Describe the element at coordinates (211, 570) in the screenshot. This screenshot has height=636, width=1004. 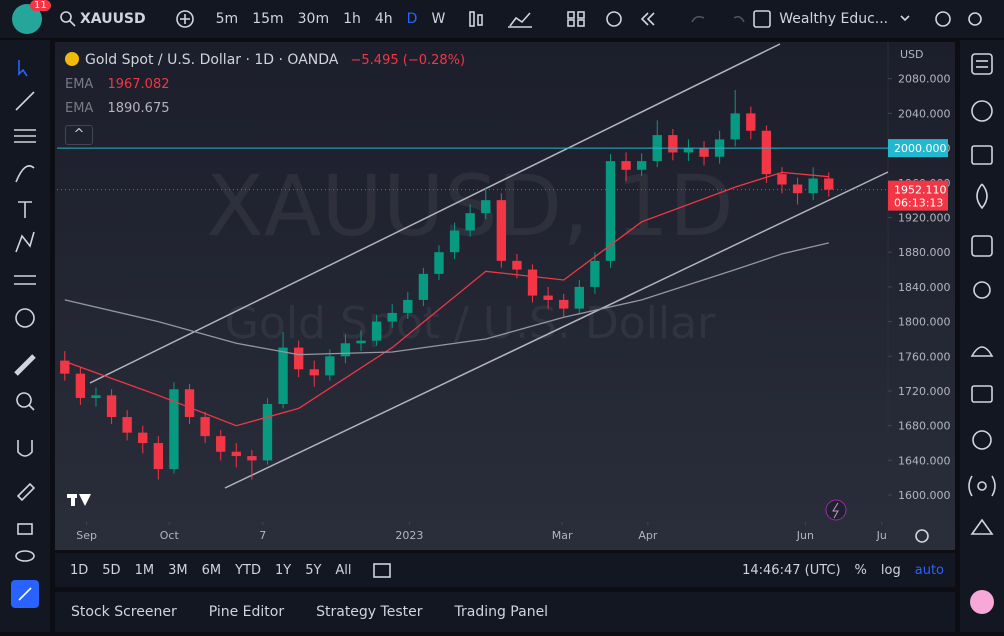
I see `range-button: 6M` at that location.